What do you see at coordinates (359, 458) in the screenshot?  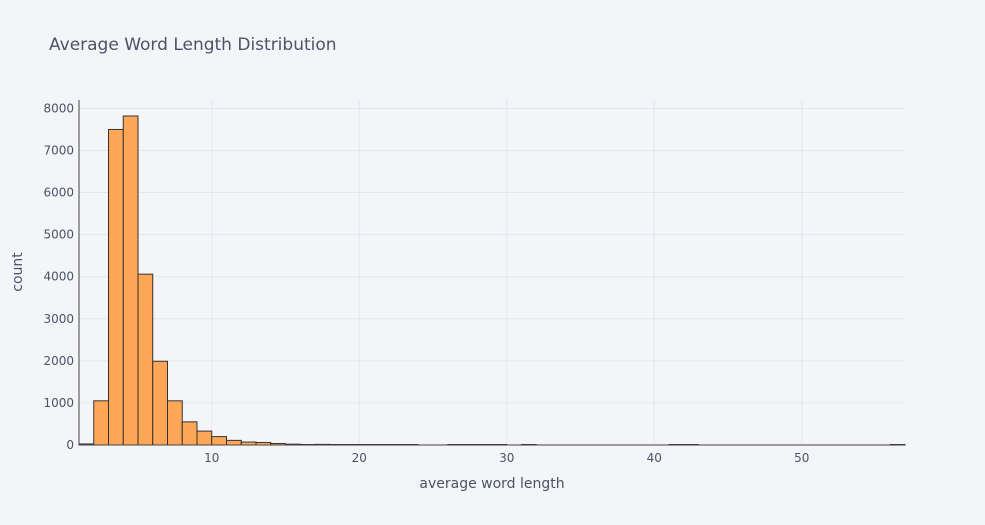 I see `x-tick-label: 20` at bounding box center [359, 458].